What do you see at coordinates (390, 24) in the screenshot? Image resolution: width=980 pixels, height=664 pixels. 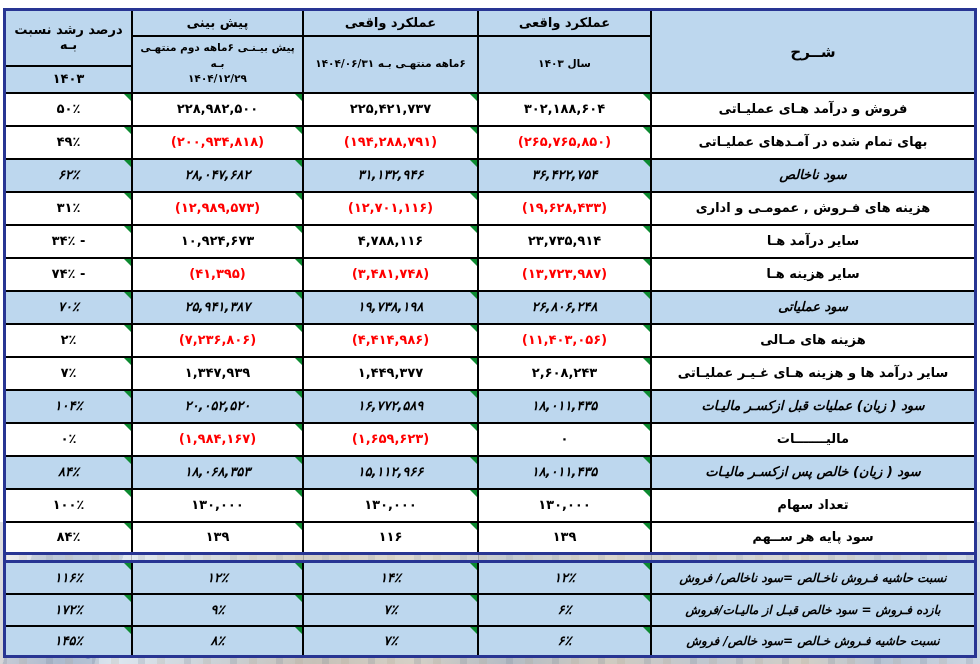 I see `header-actual-6m-title: عملکرد واقعی` at bounding box center [390, 24].